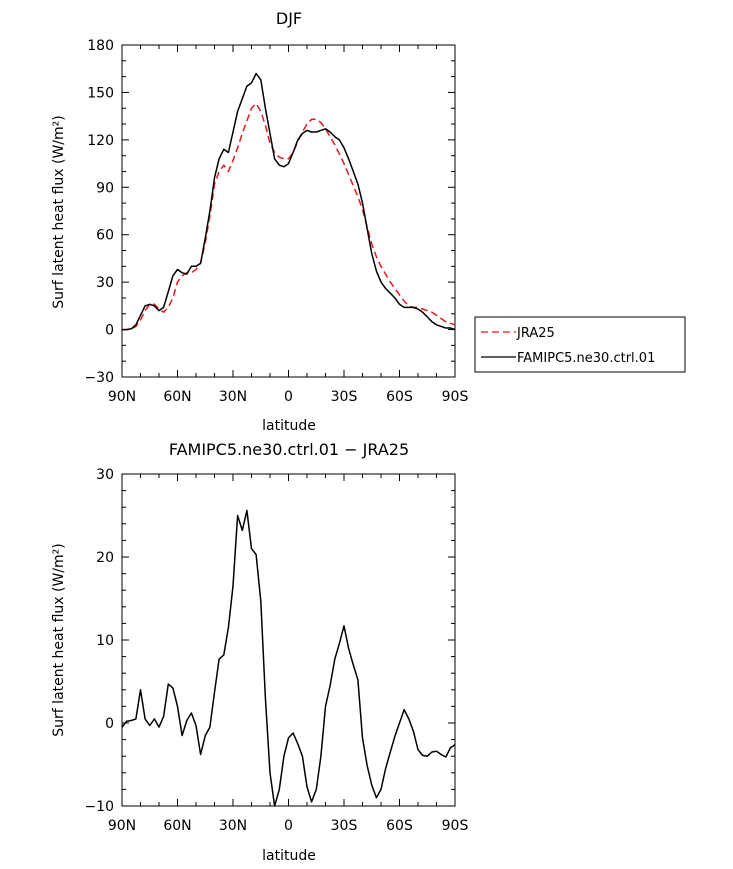  What do you see at coordinates (233, 826) in the screenshot?
I see `bottom-xtick-label: 30N` at bounding box center [233, 826].